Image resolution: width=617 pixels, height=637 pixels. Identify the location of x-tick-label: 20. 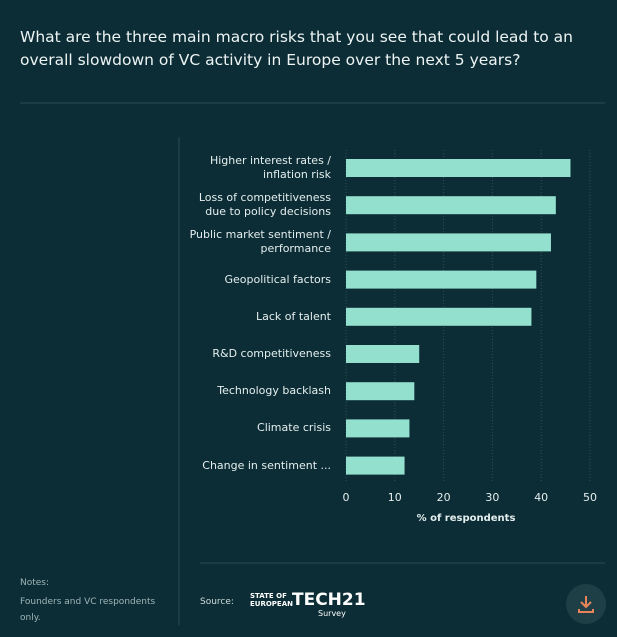
(444, 497).